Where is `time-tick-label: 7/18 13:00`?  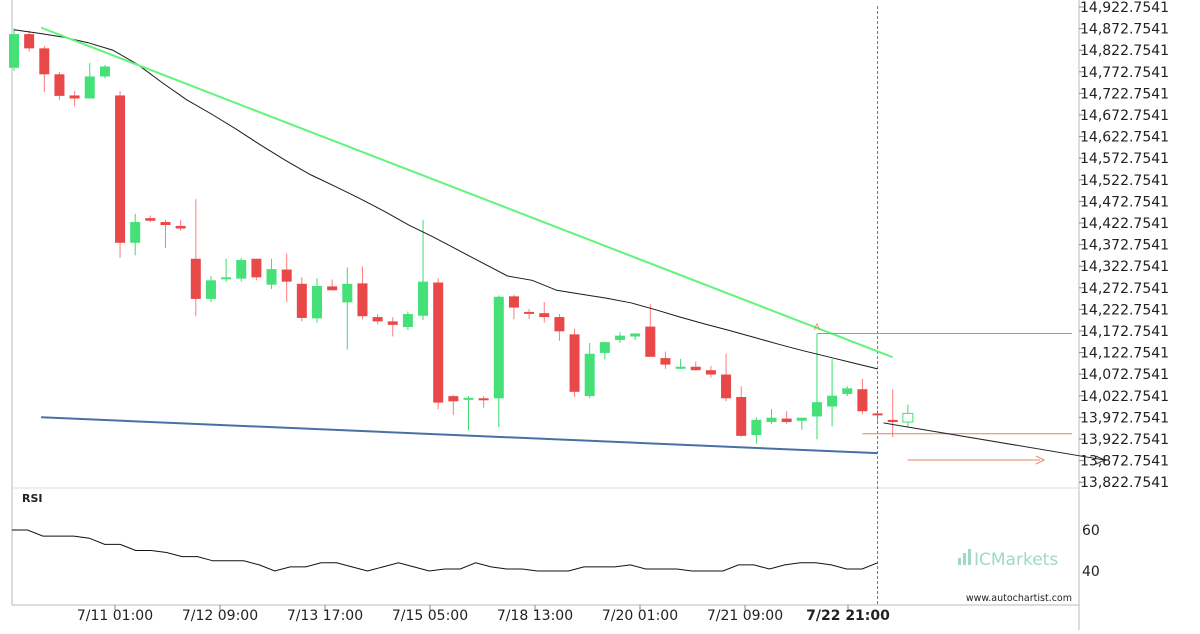
time-tick-label: 7/18 13:00 is located at coordinates (535, 616).